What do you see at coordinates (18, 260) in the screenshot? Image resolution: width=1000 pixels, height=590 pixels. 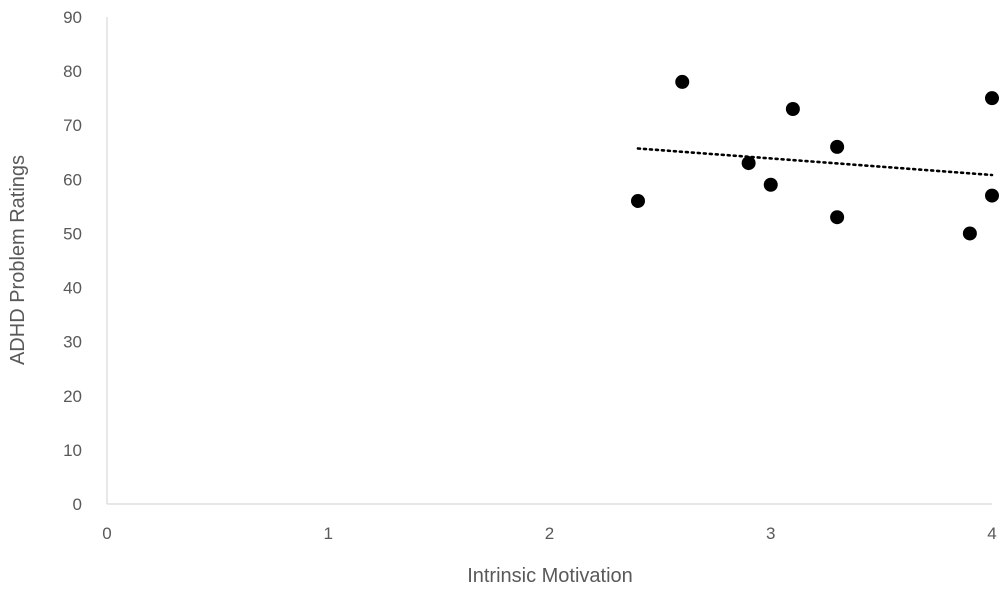 I see `y-axis-title: ADHD Problem Ratings` at bounding box center [18, 260].